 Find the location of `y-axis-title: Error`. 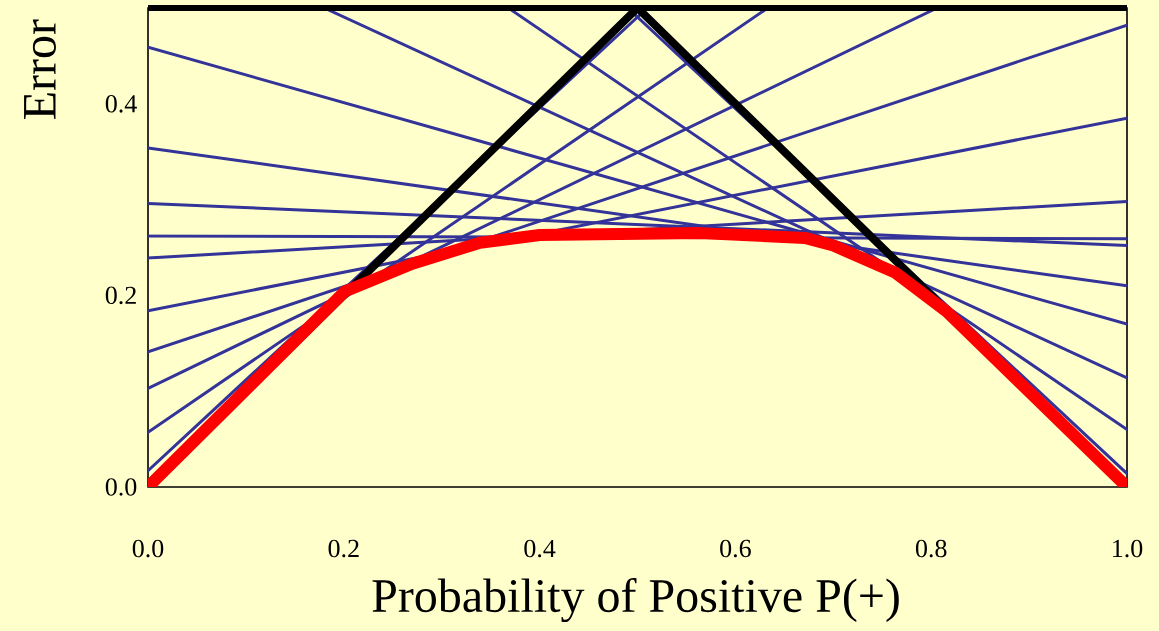

y-axis-title: Error is located at coordinates (40, 69).